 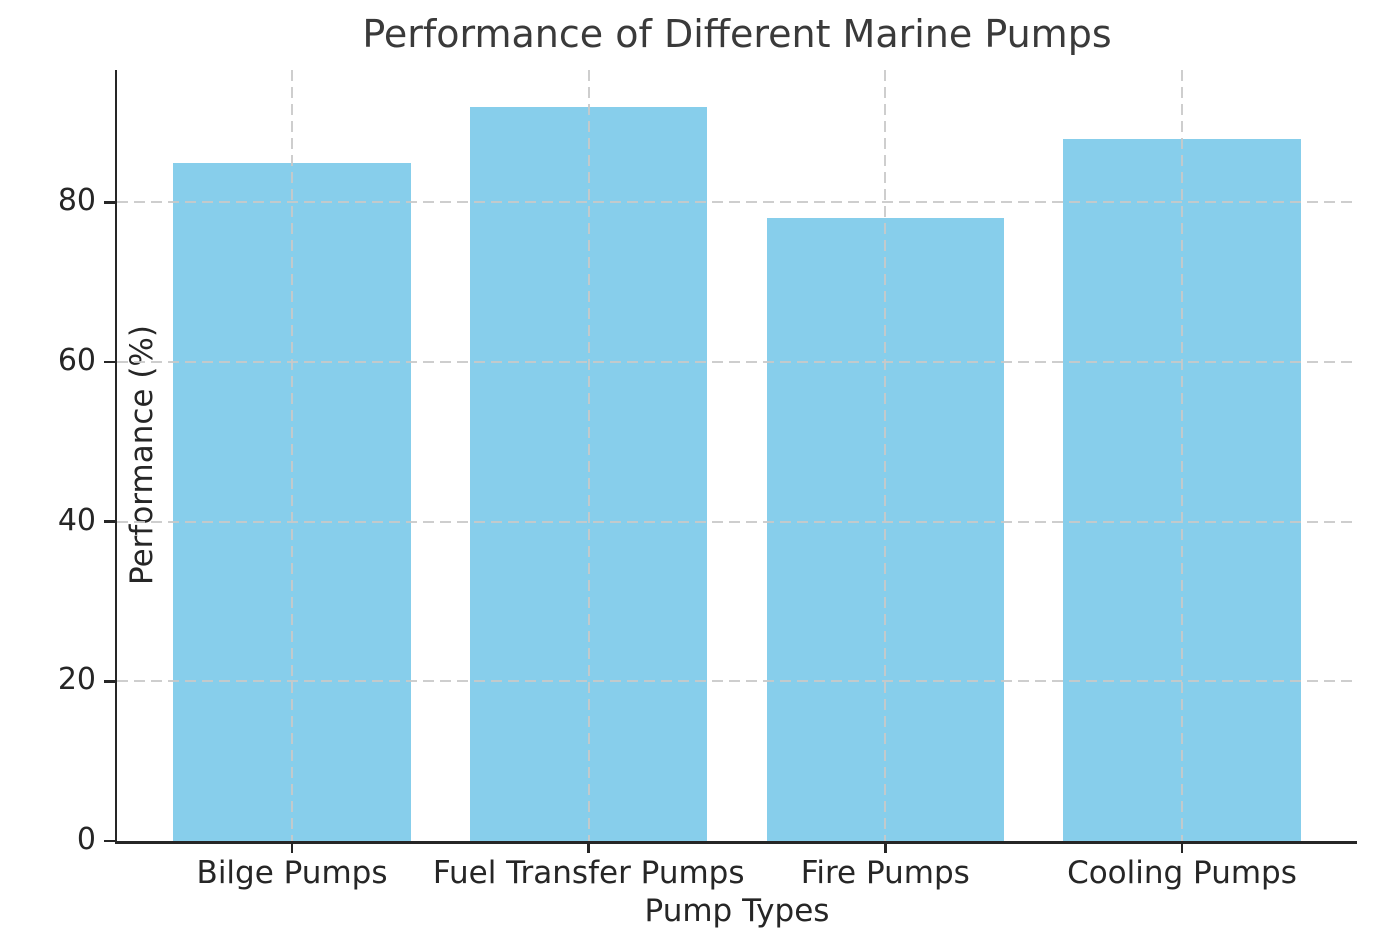 What do you see at coordinates (737, 34) in the screenshot?
I see `chart-title: Performance of Different Marine Pumps` at bounding box center [737, 34].